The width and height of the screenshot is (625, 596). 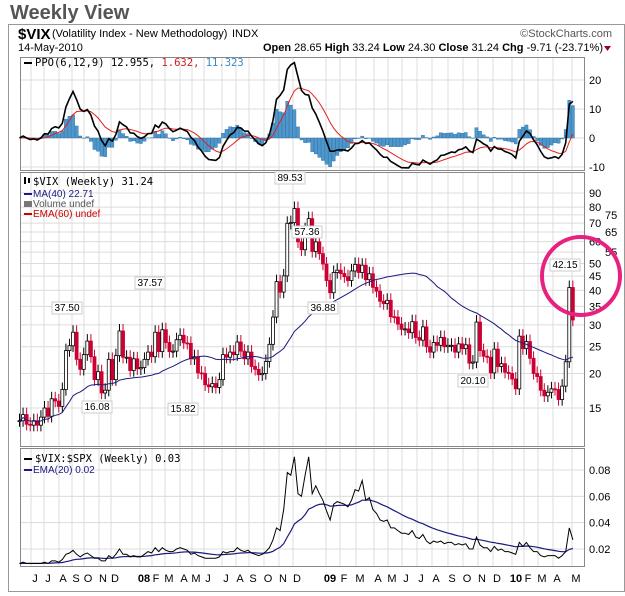 I want to click on x-tick-label: F, so click(x=528, y=579).